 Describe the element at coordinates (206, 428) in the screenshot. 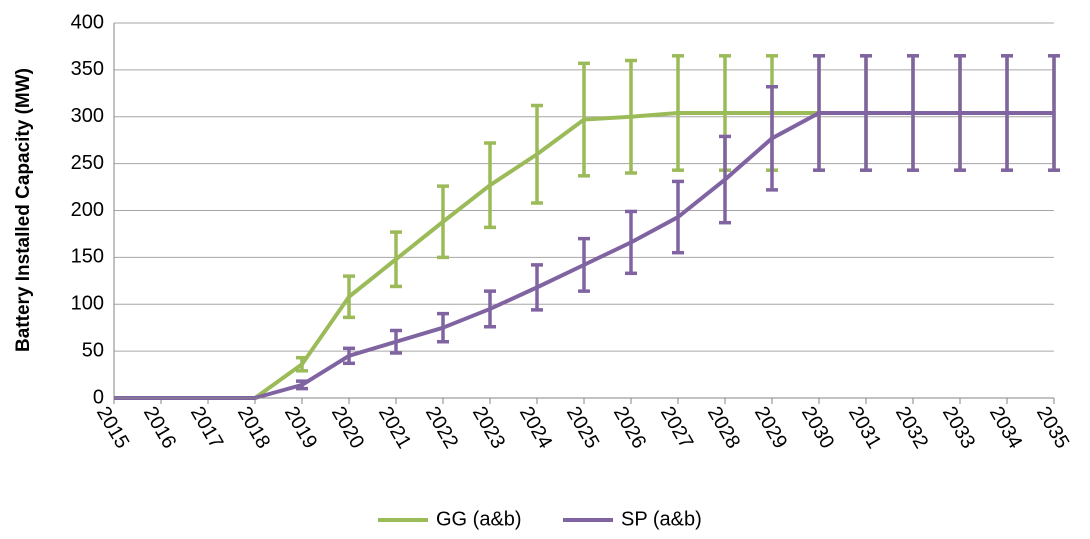

I see `x-tick-label: 2017` at that location.